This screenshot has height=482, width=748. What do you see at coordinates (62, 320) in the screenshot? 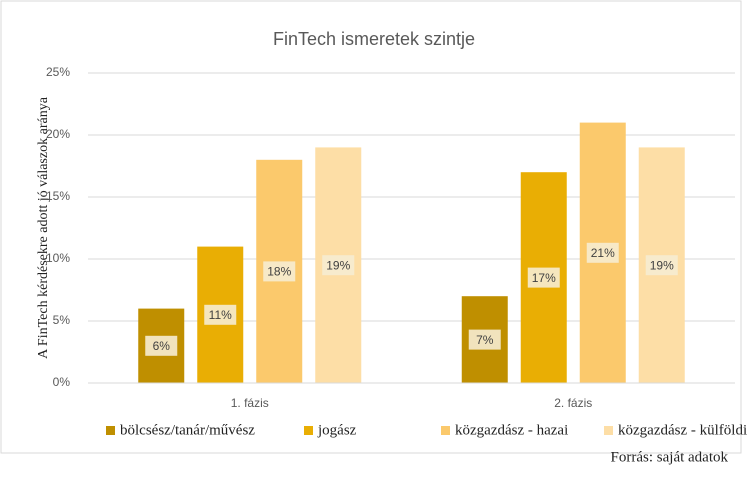
I see `y-tick-label: 5%` at bounding box center [62, 320].